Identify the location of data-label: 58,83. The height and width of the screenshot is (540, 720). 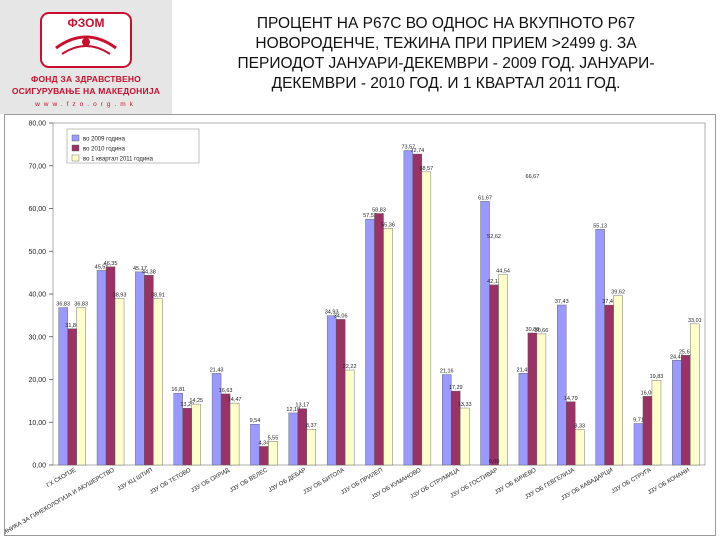
(379, 211).